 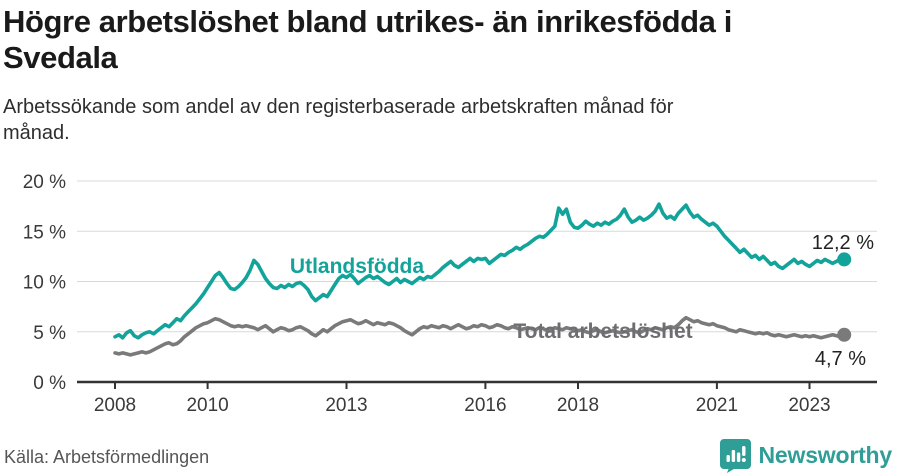 What do you see at coordinates (743, 451) in the screenshot?
I see `exclamation-bar` at bounding box center [743, 451].